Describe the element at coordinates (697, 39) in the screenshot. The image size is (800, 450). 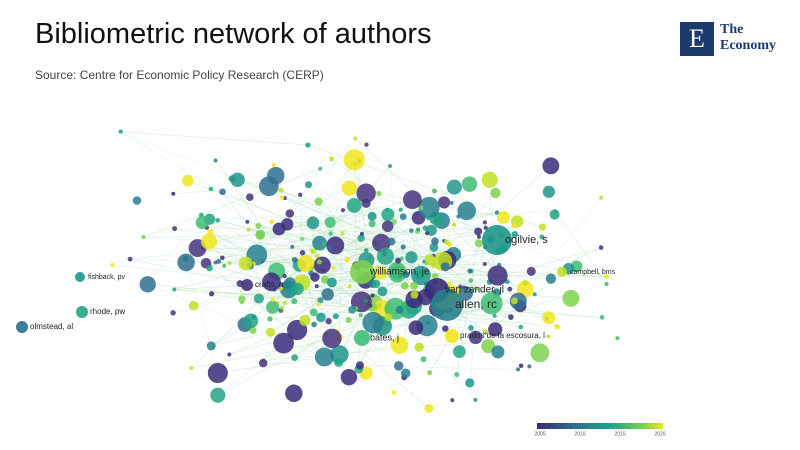
I see `logo-mark: E` at that location.